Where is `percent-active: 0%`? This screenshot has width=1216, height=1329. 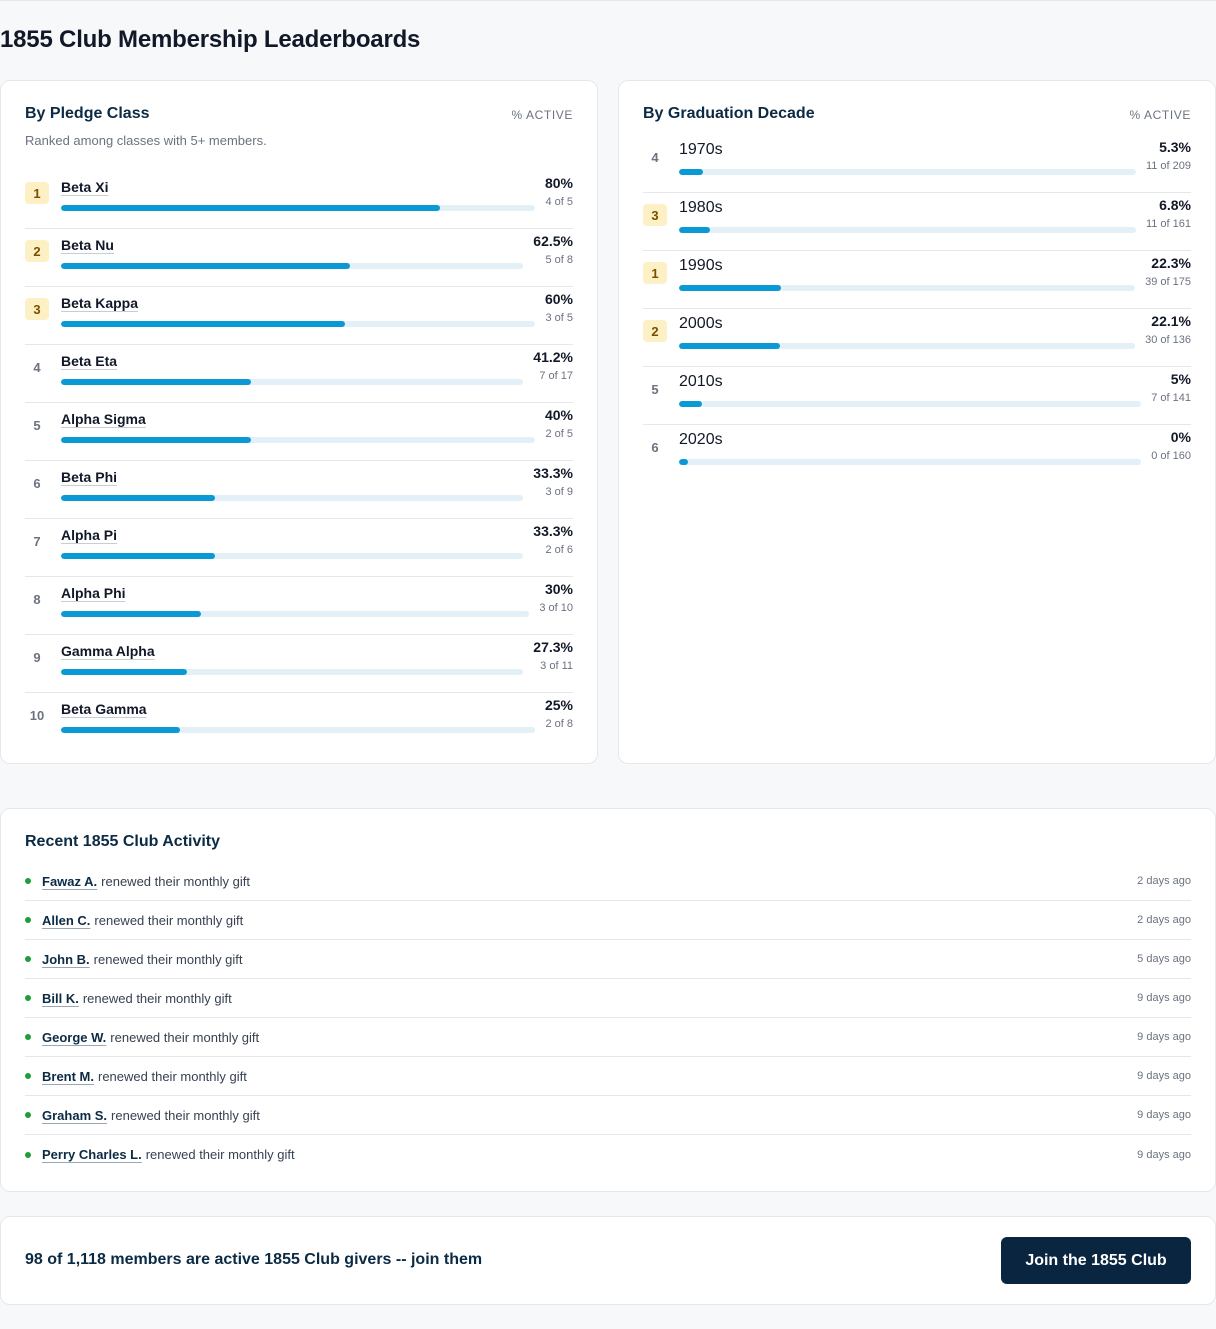 percent-active: 0% is located at coordinates (1180, 437).